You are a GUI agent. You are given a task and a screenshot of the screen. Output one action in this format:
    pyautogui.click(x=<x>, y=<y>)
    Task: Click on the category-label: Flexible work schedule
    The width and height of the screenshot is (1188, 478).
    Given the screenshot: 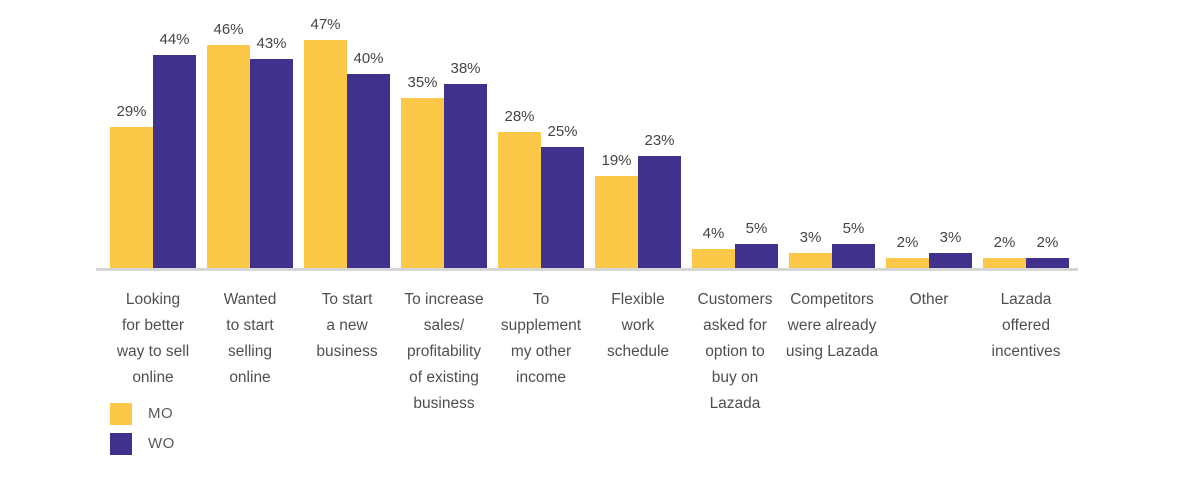 What is the action you would take?
    pyautogui.click(x=638, y=325)
    